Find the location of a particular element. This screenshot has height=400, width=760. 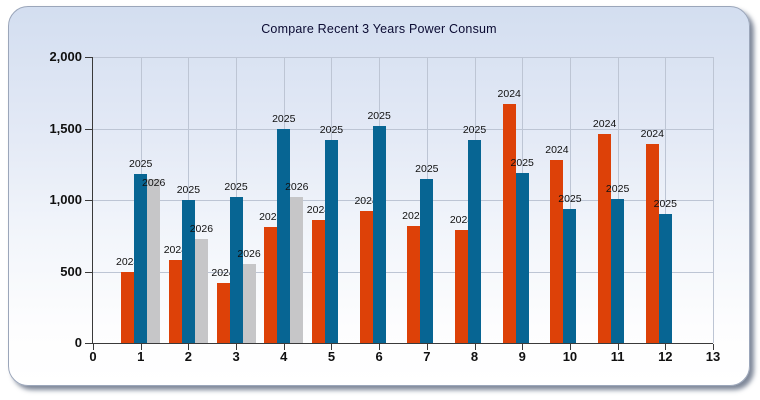

x-tick-label: 1 is located at coordinates (141, 356).